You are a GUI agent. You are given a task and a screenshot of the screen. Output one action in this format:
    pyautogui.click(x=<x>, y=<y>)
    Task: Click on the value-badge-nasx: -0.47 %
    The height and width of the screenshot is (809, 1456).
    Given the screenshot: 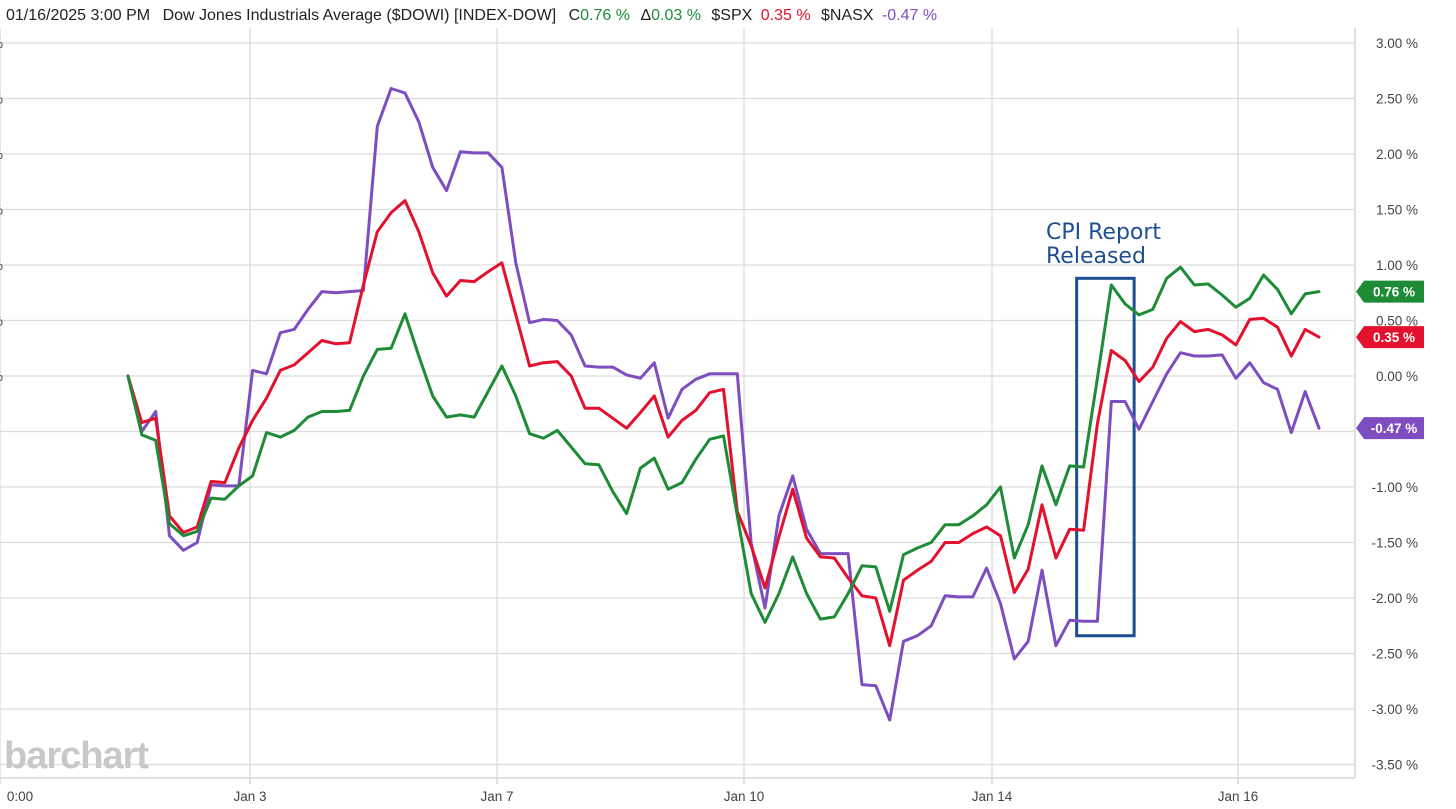 What is the action you would take?
    pyautogui.click(x=1390, y=428)
    